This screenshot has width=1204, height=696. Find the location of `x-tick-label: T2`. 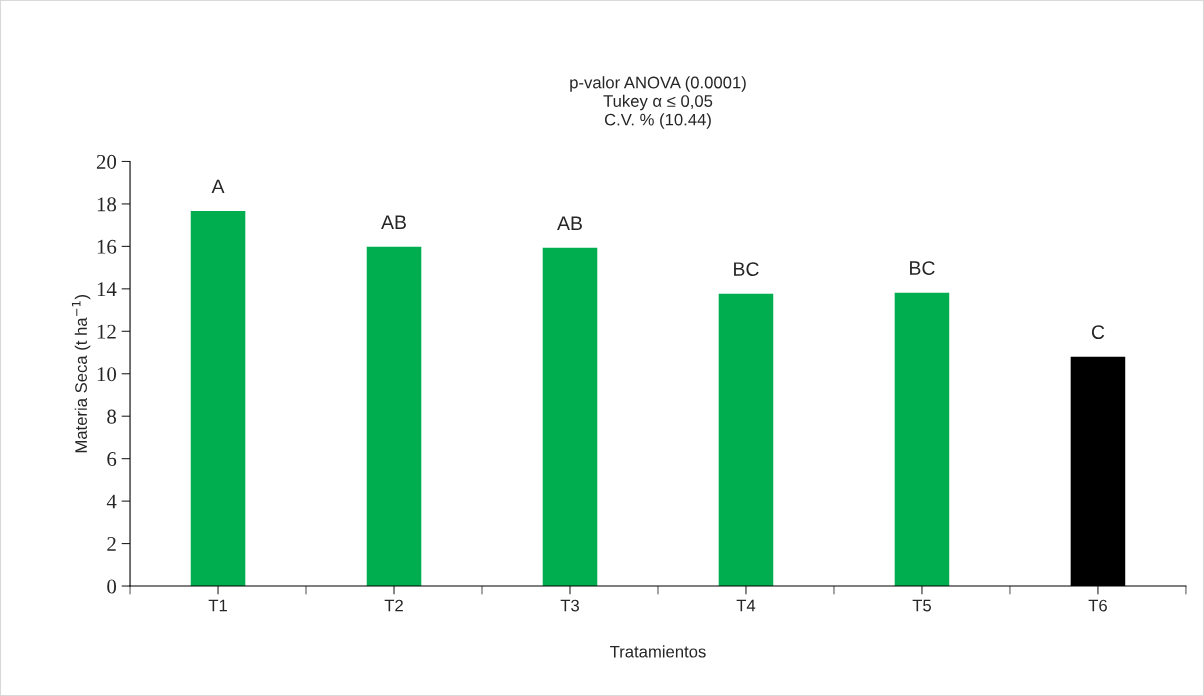

x-tick-label: T2 is located at coordinates (393, 605).